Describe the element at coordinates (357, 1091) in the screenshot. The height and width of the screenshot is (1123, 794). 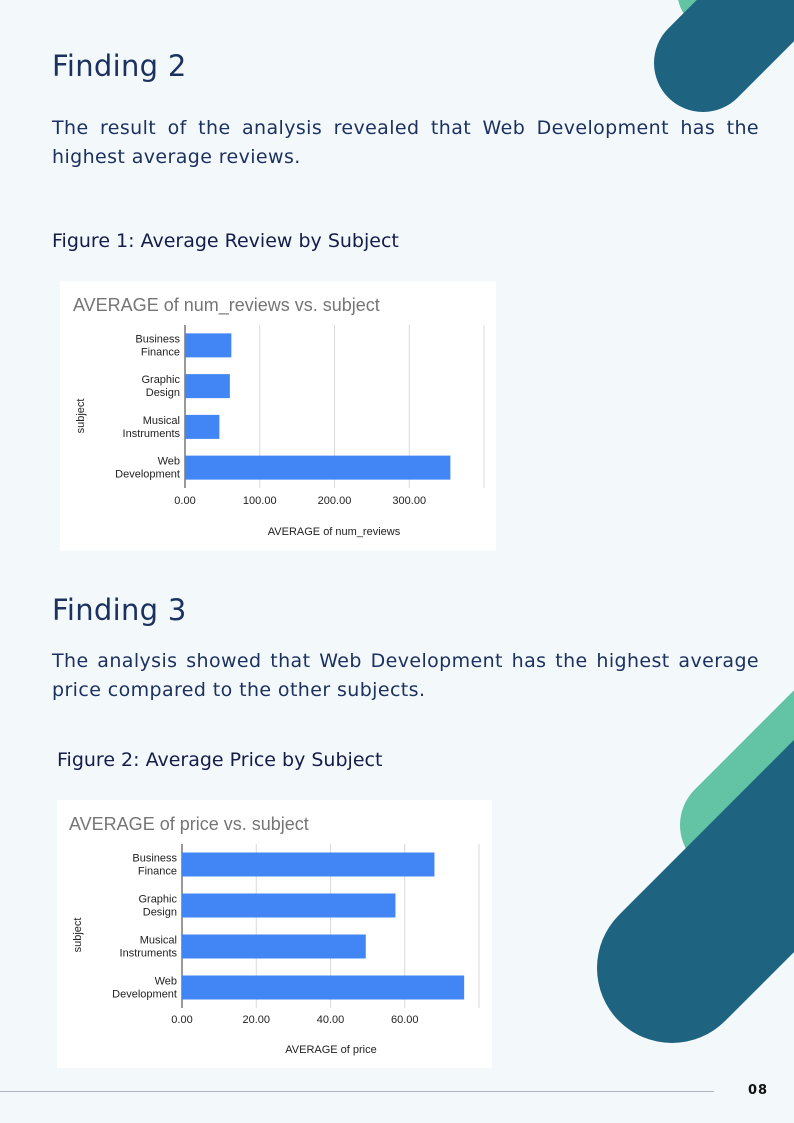
I see `footer-divider` at that location.